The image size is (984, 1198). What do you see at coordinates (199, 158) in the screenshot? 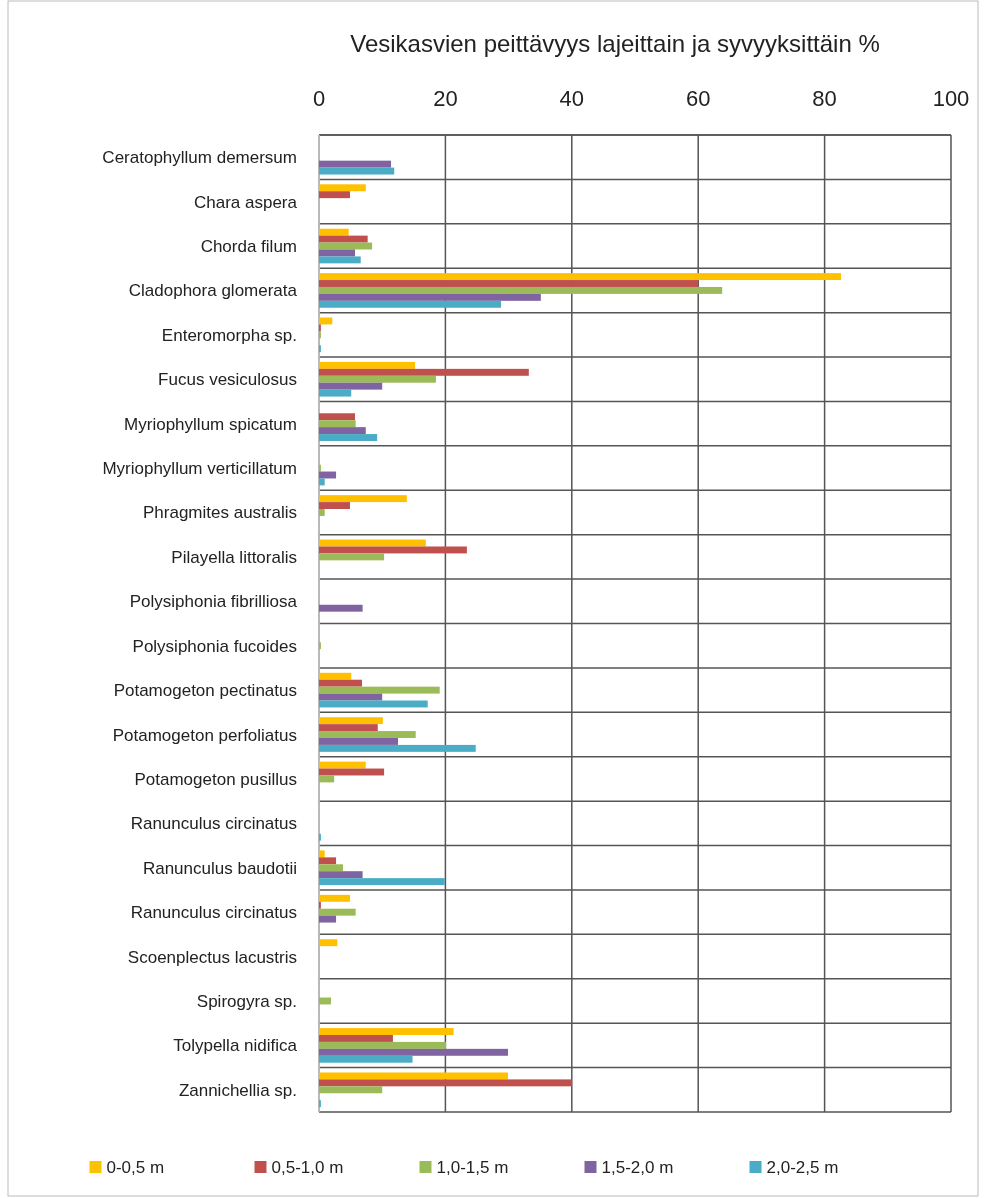
I see `y-tick-label: Ceratophyllum demersum` at bounding box center [199, 158].